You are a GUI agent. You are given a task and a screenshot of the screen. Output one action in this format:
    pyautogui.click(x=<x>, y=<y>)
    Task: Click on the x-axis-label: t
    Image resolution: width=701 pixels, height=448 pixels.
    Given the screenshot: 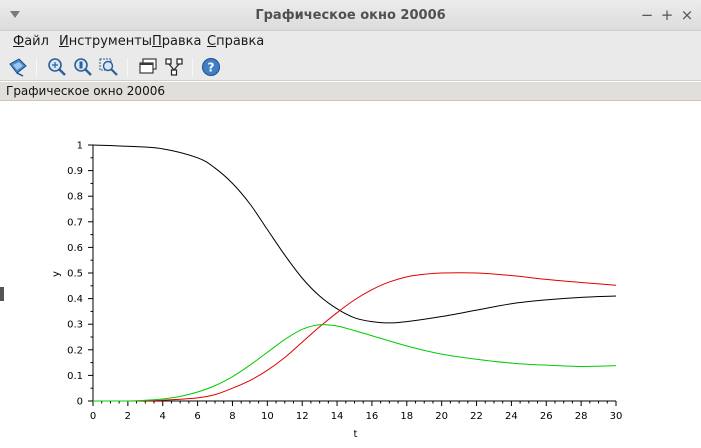 What is the action you would take?
    pyautogui.click(x=356, y=434)
    